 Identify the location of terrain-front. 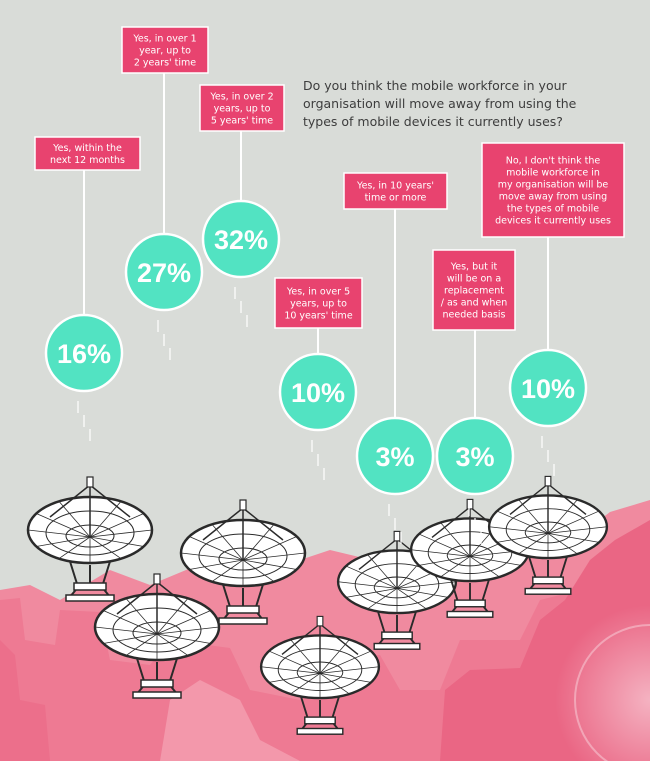
(25, 700).